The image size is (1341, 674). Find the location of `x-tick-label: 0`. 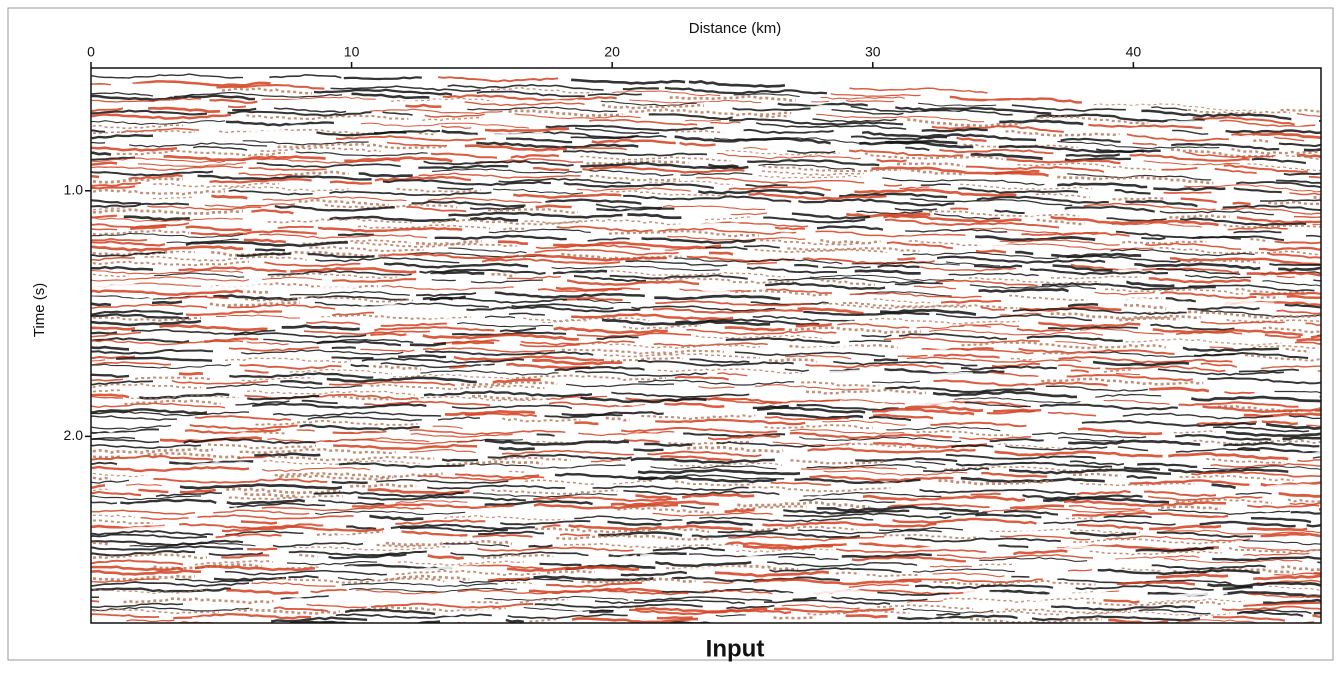

x-tick-label: 0 is located at coordinates (91, 52).